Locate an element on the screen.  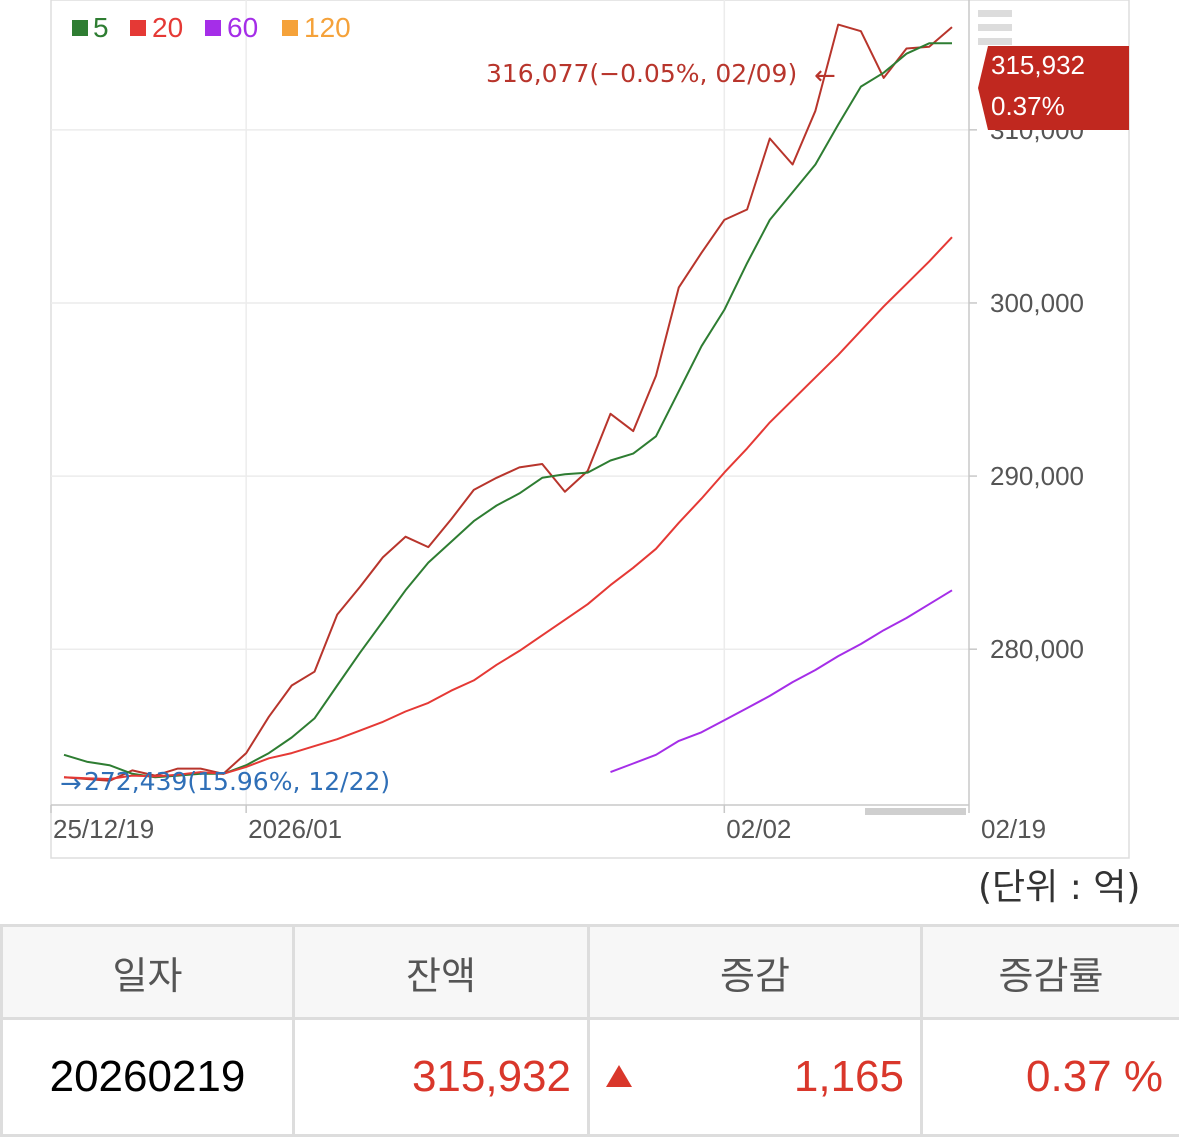
low-annotation: 272,439(15.96%, 12/22) is located at coordinates (237, 781).